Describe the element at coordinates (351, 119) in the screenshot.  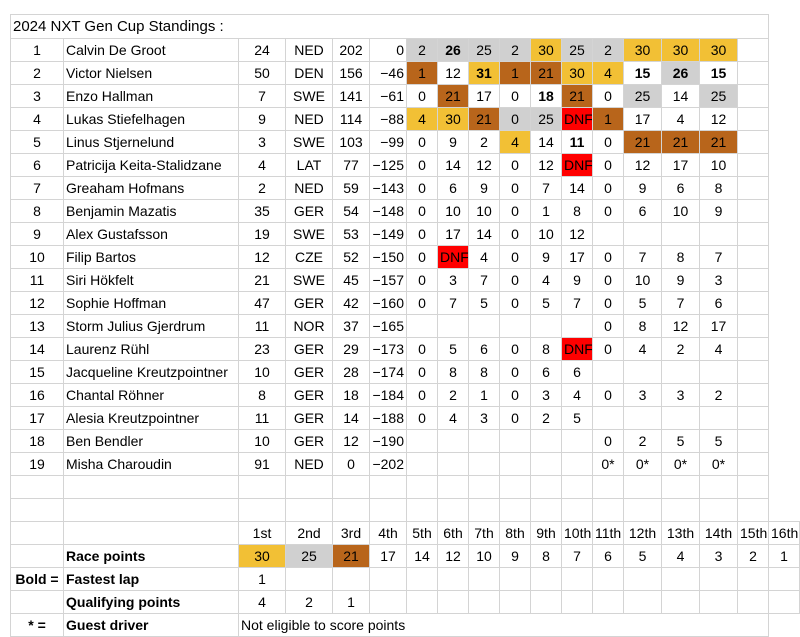
I see `points-cell: 114` at that location.